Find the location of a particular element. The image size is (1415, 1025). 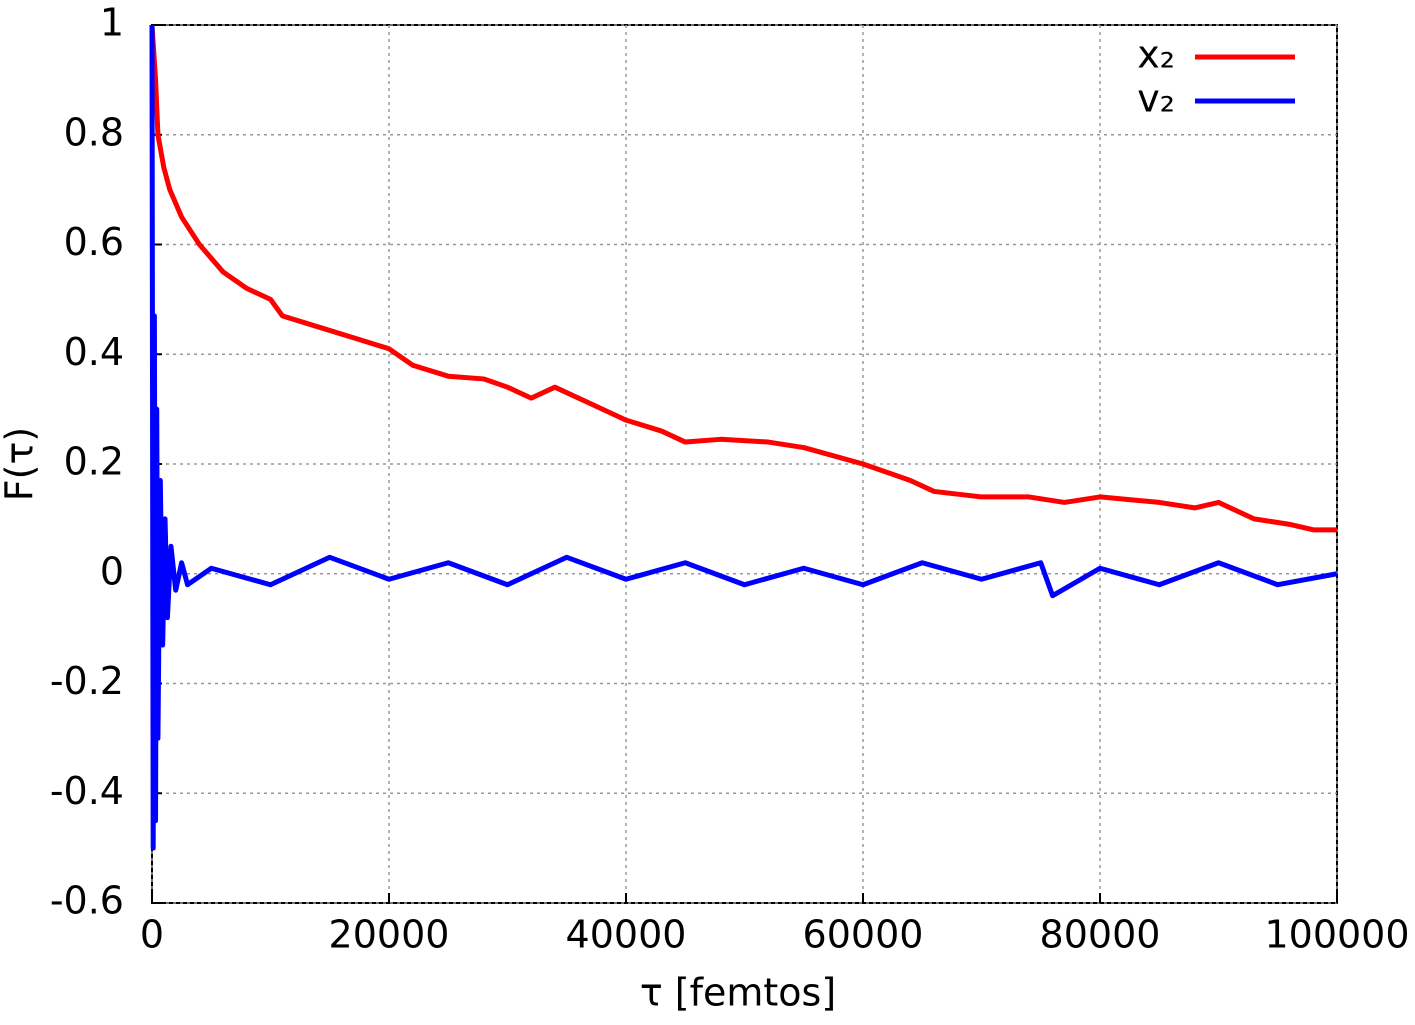

y-tick-label: -0.6 is located at coordinates (87, 901).